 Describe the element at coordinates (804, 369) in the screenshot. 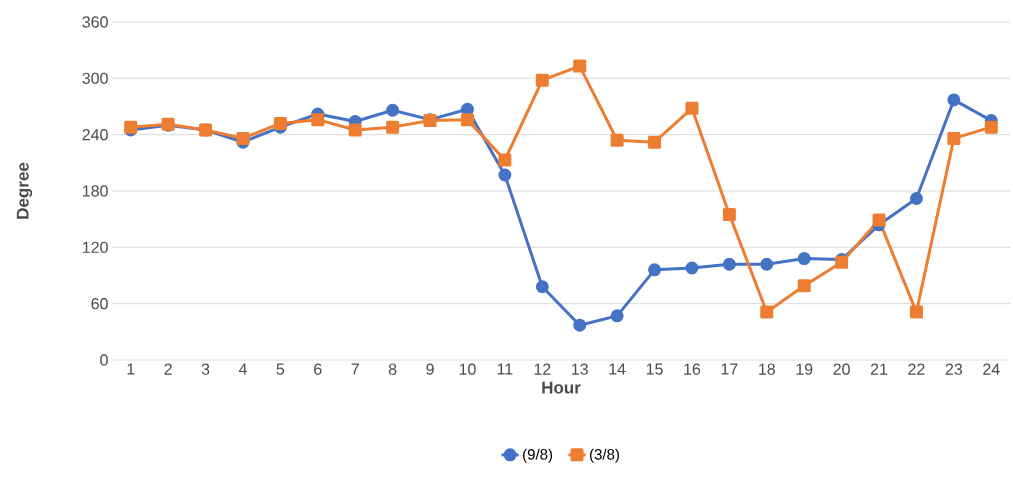

I see `x-tick-label: 19` at that location.